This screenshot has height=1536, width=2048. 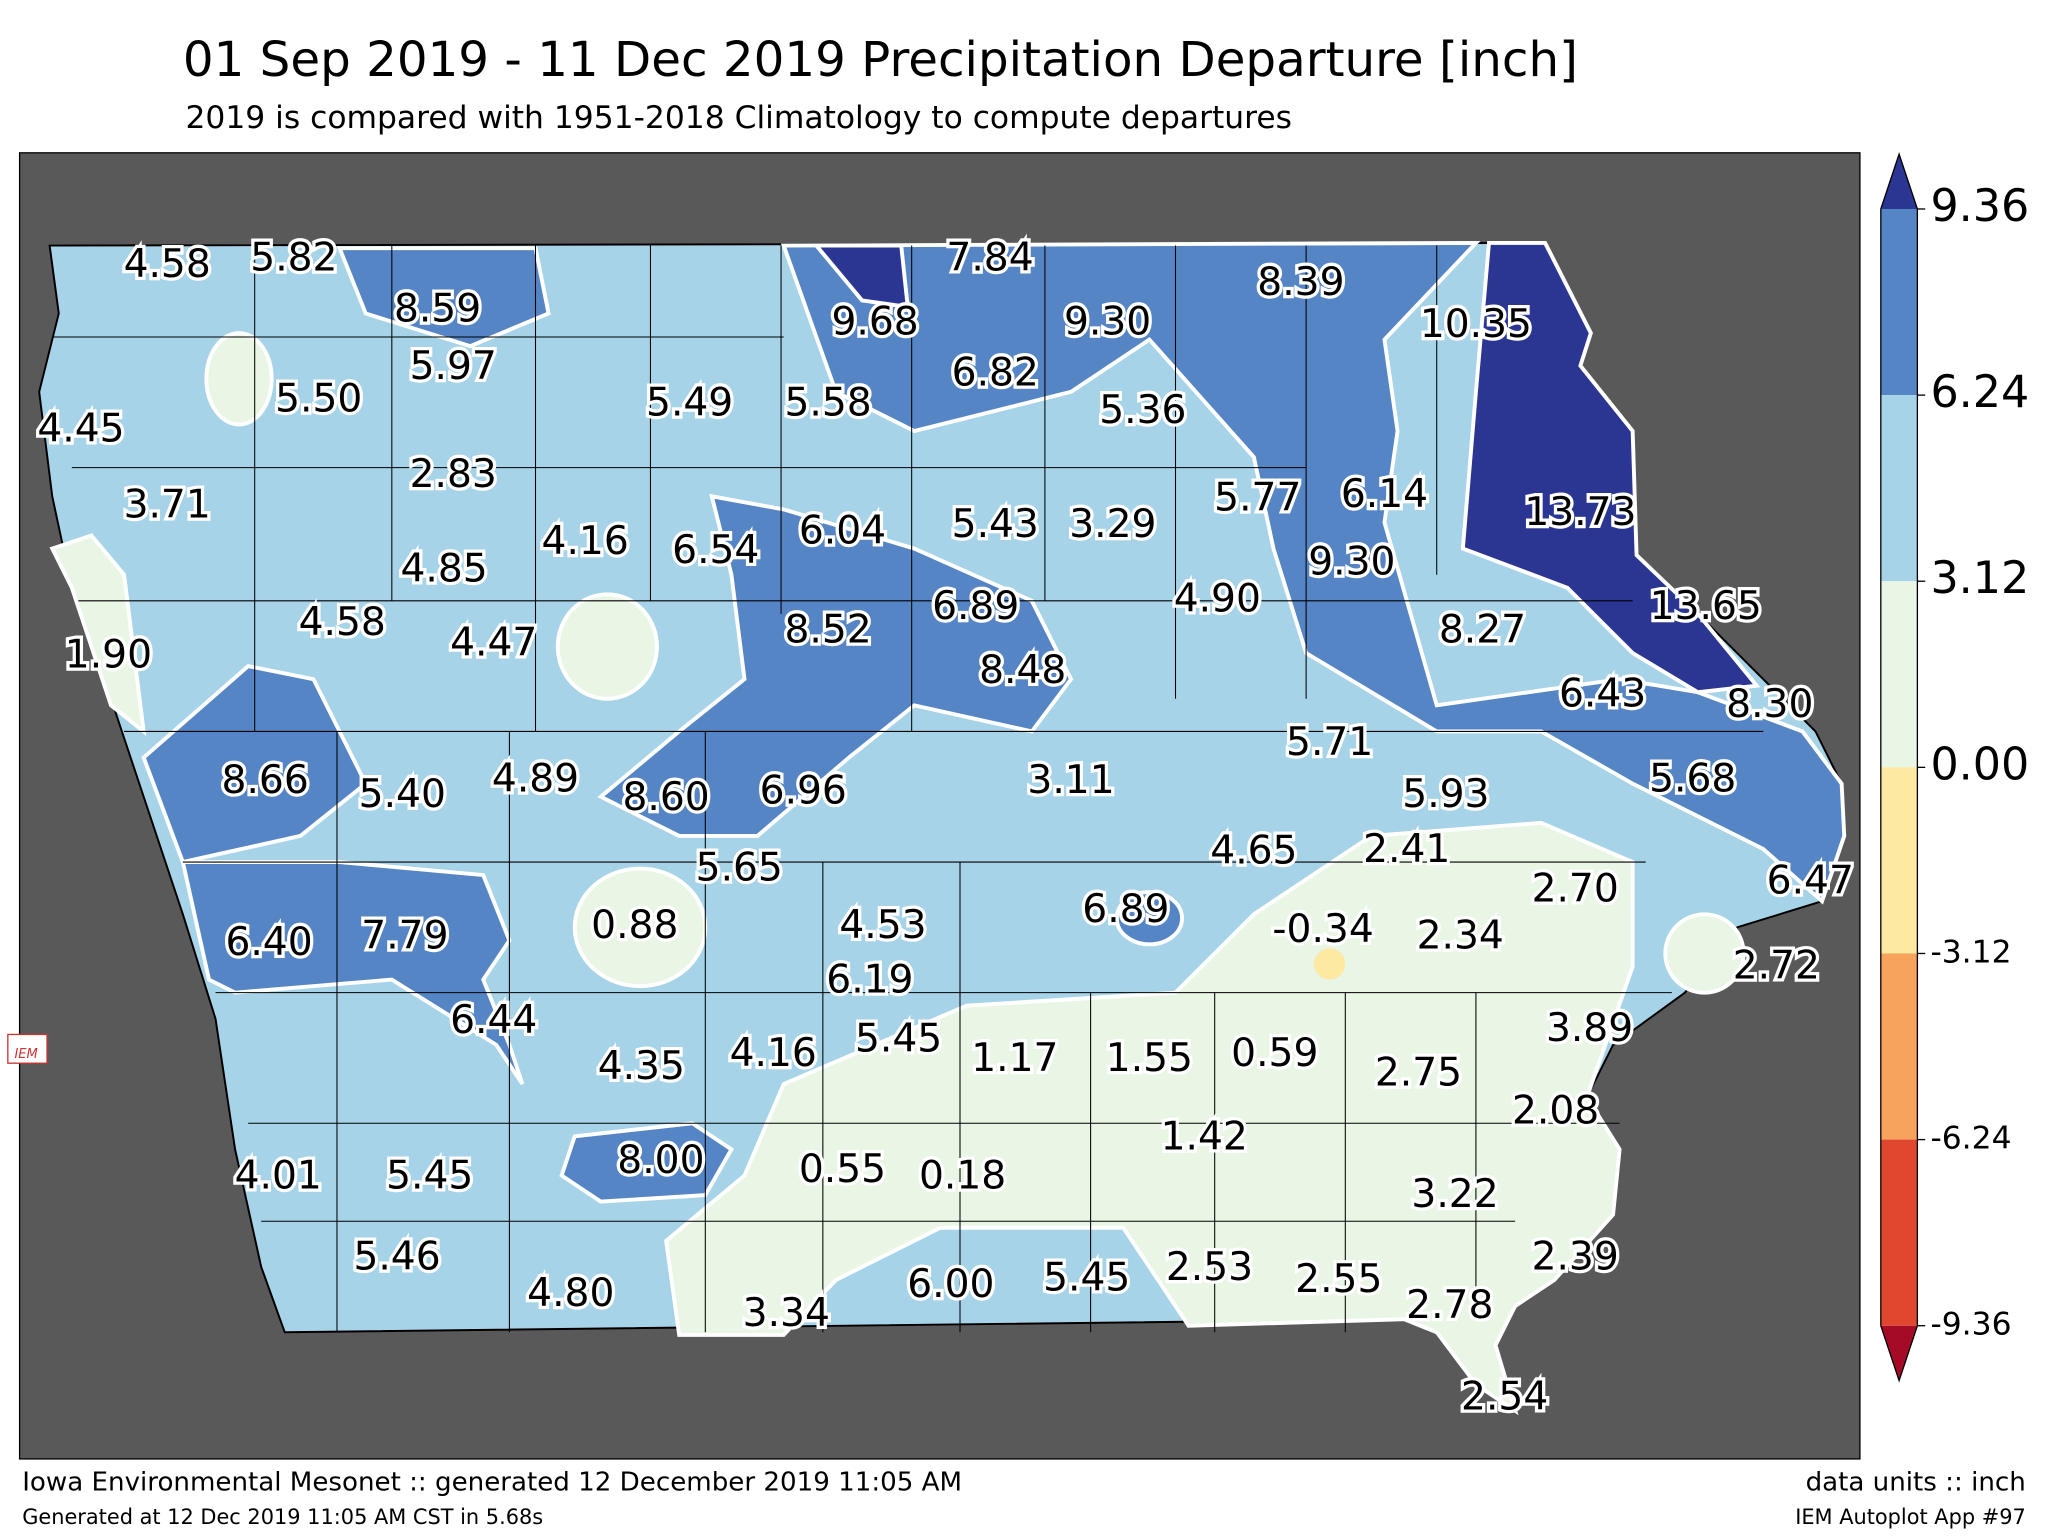 What do you see at coordinates (293, 257) in the screenshot?
I see `value-label: 5.82` at bounding box center [293, 257].